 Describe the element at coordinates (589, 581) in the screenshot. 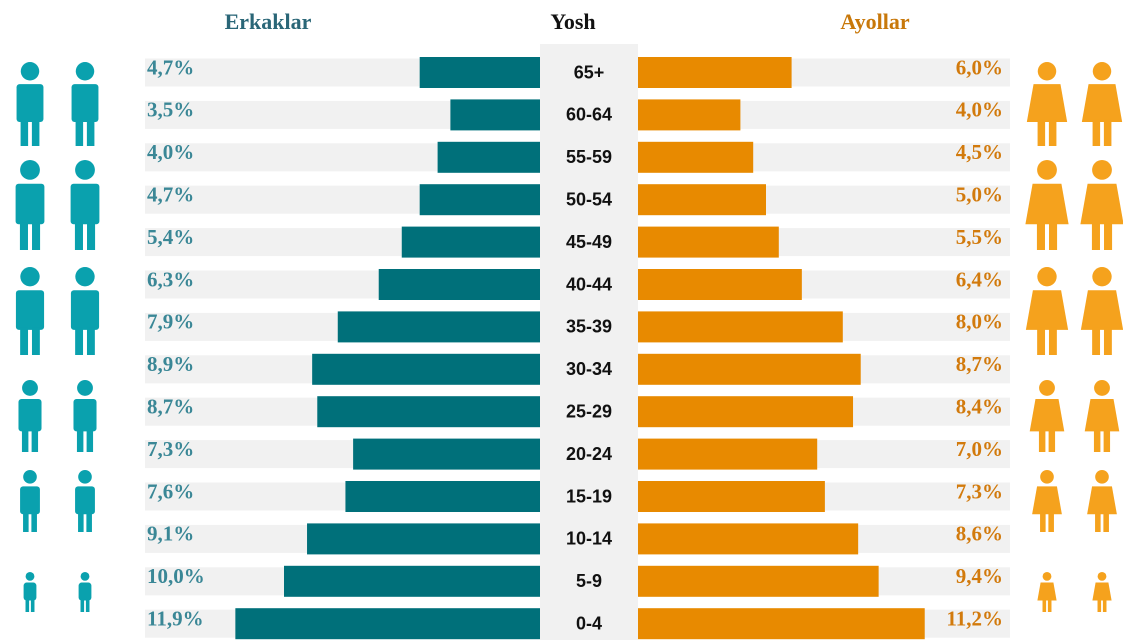

I see `category-label: 5-9` at that location.